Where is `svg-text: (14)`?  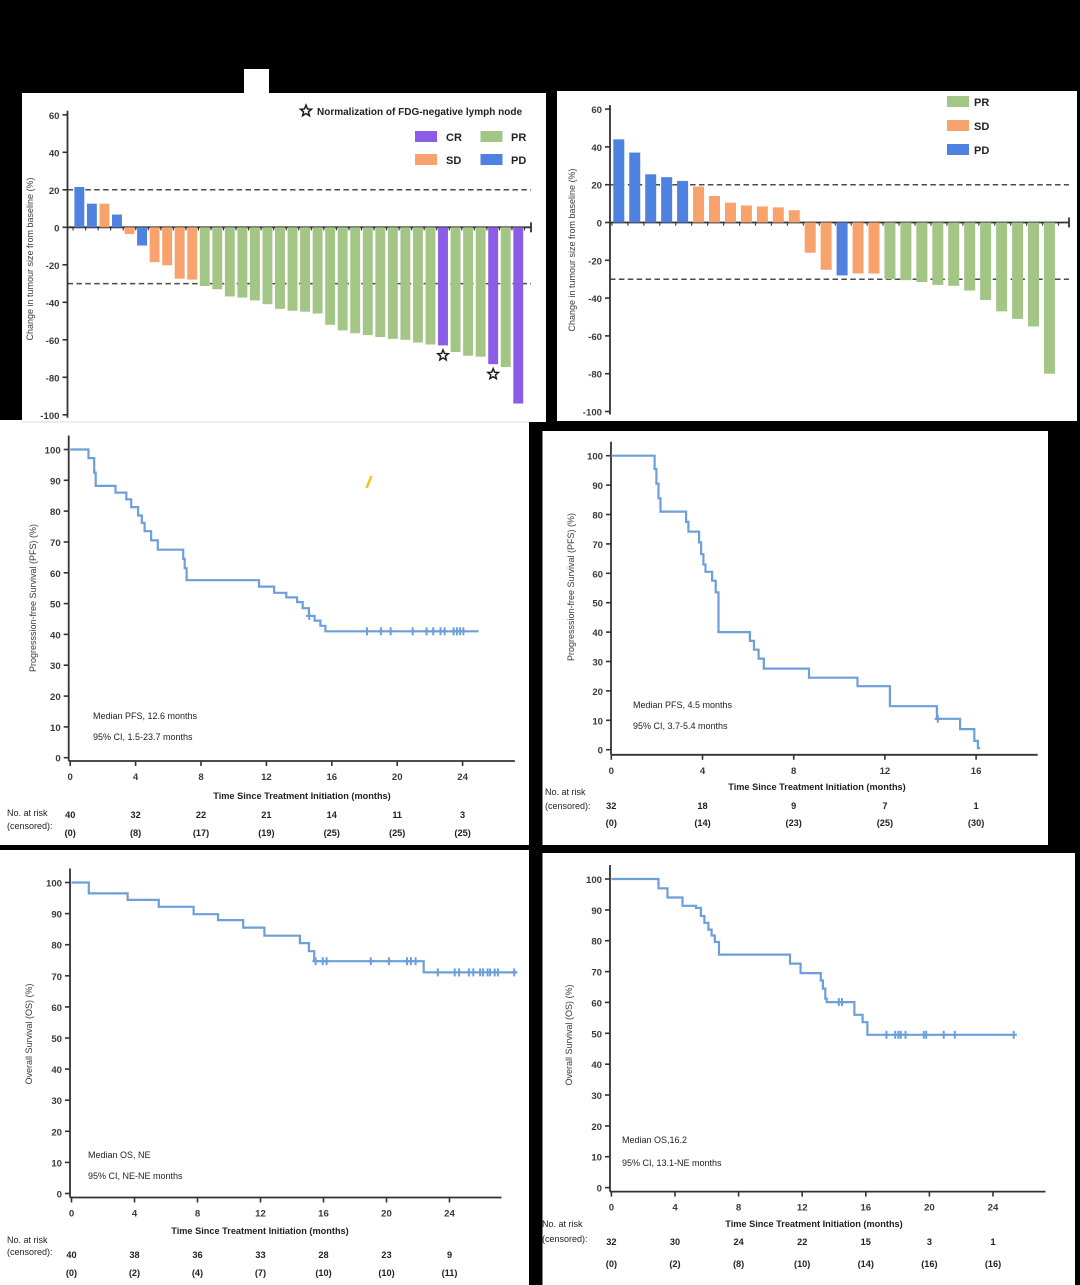 svg-text: (14) is located at coordinates (702, 823).